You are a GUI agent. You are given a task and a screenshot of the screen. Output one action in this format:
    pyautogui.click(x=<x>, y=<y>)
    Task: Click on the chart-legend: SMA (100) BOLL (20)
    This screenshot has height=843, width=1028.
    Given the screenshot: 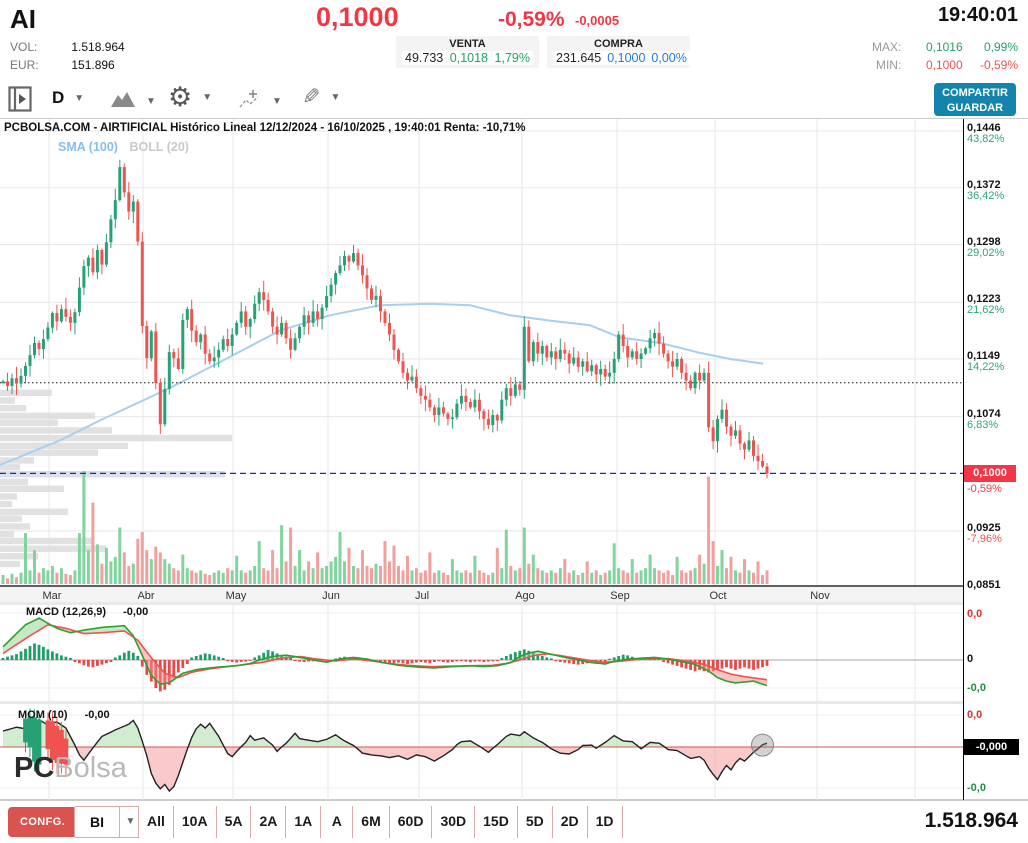 What is the action you would take?
    pyautogui.click(x=123, y=147)
    